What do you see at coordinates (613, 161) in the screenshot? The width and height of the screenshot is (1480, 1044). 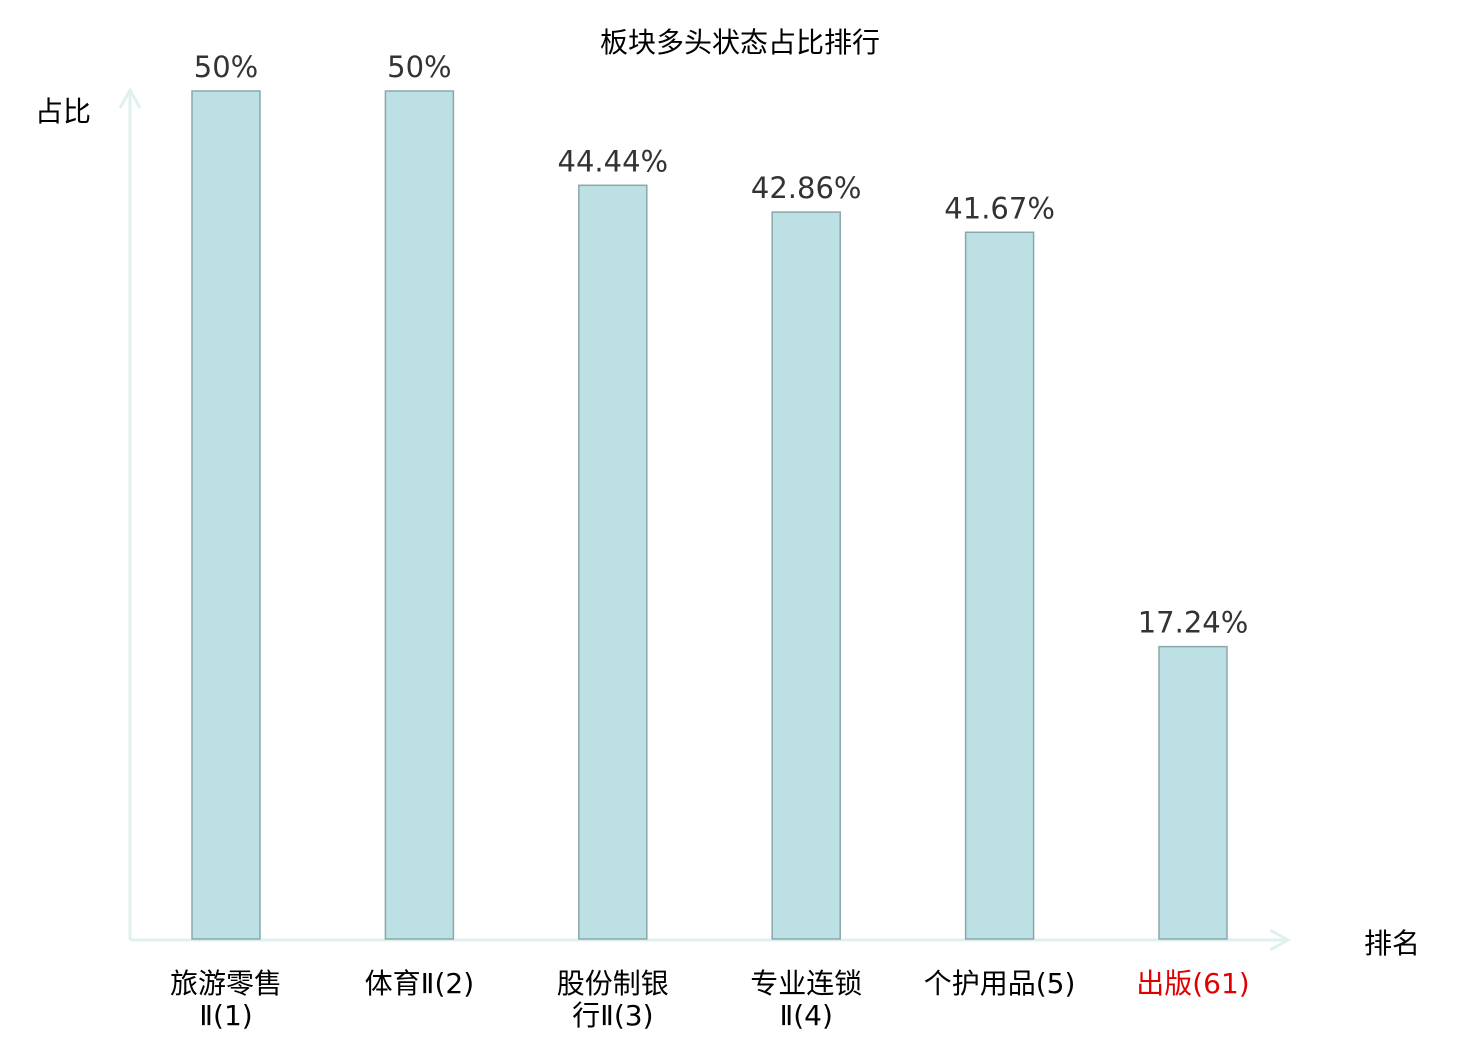 I see `data-label: 44.44%` at bounding box center [613, 161].